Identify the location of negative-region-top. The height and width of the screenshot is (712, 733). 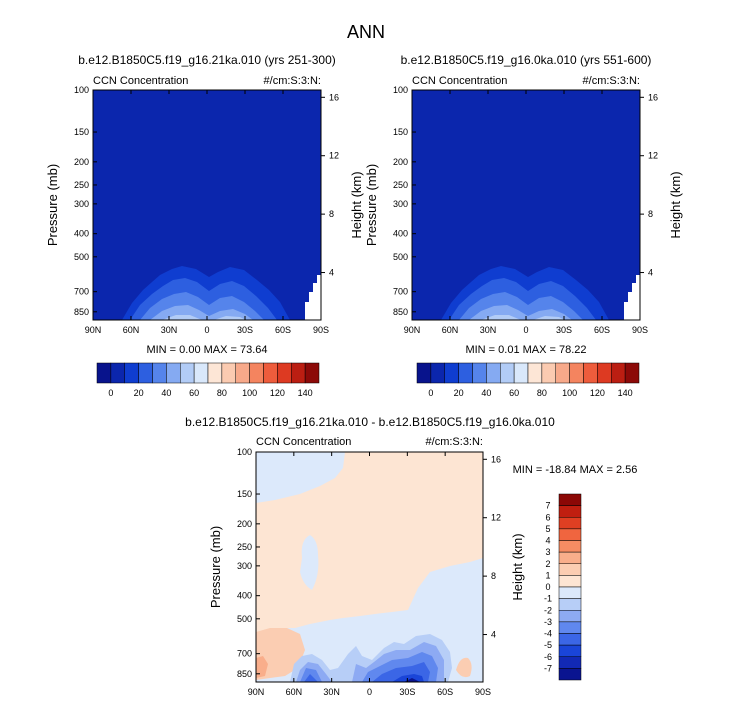
(300, 477).